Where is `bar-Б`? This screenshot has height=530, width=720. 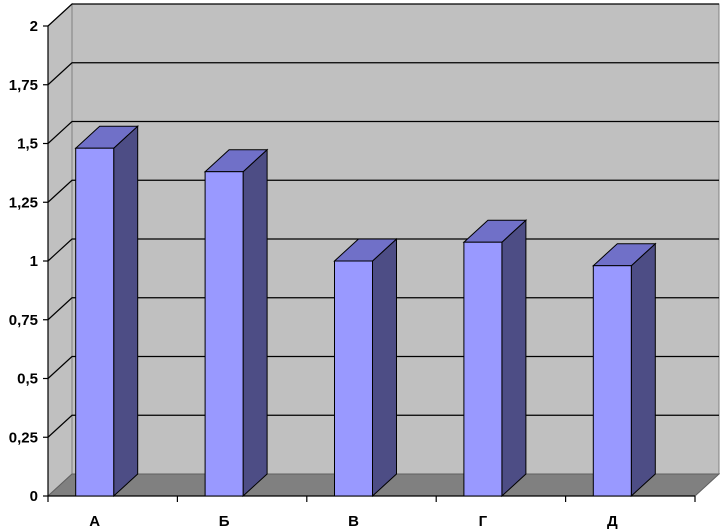
bar-Б is located at coordinates (236, 323).